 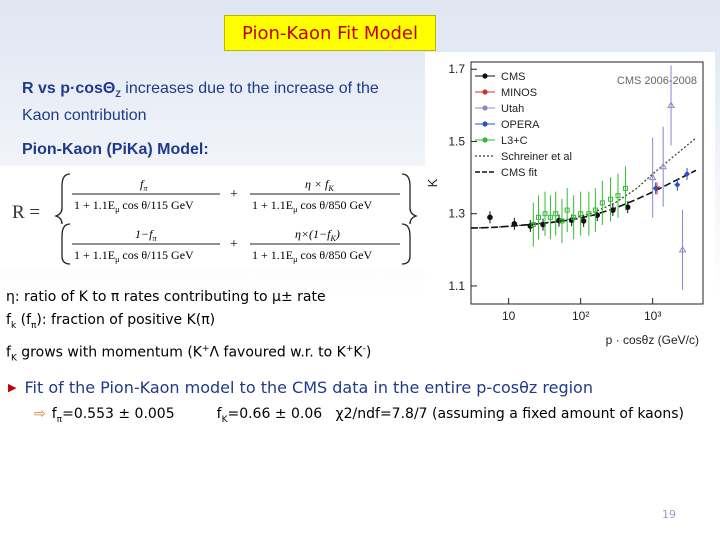 What do you see at coordinates (66, 244) in the screenshot?
I see `brace-left-bottom` at bounding box center [66, 244].